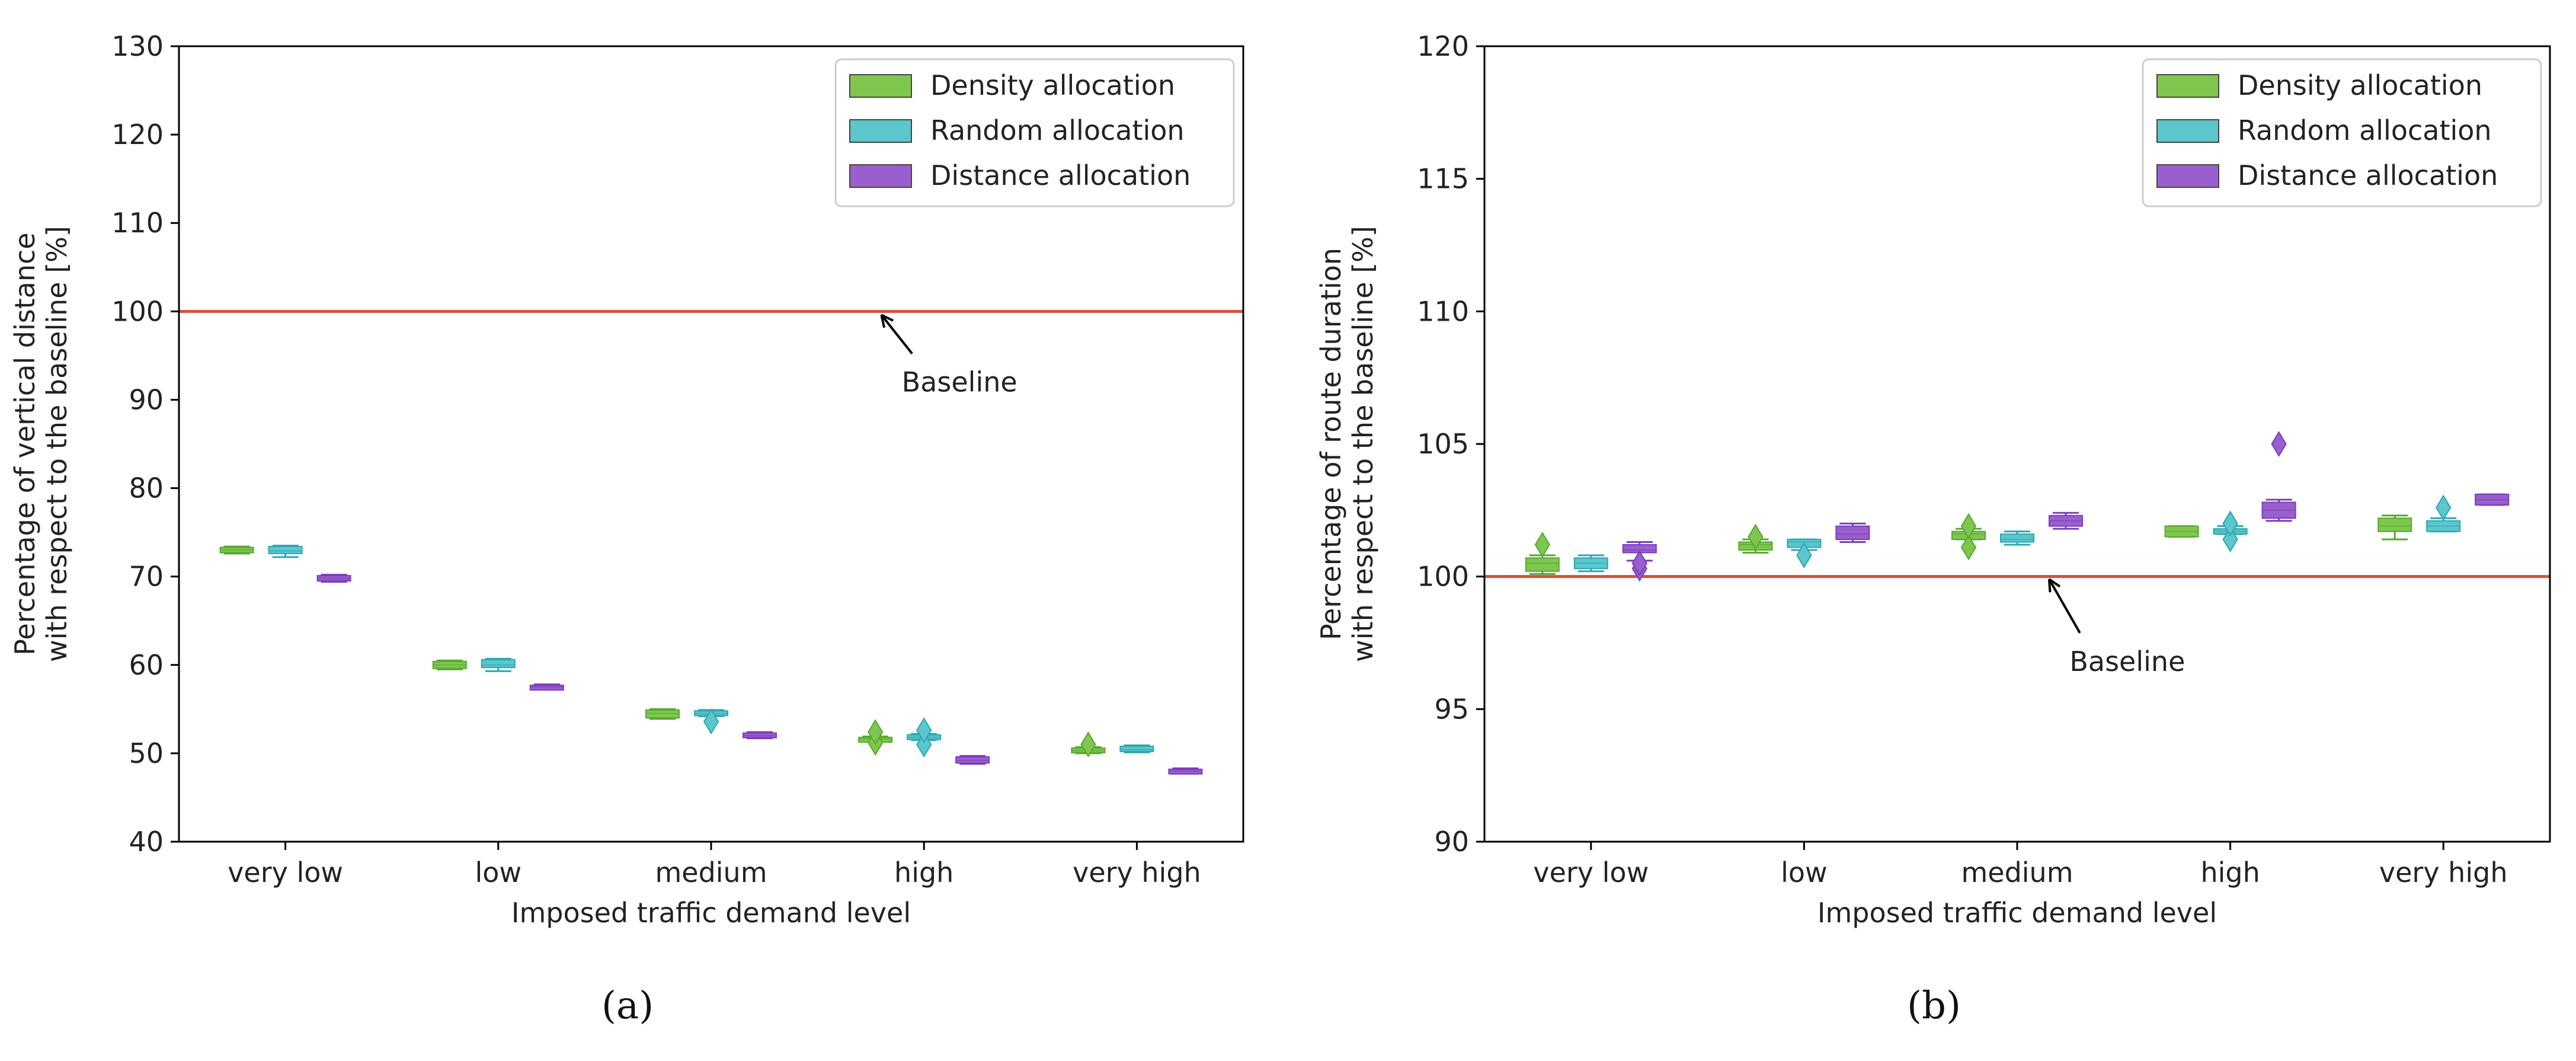 This screenshot has height=1061, width=2576. I want to click on y-tick-label: 60, so click(146, 665).